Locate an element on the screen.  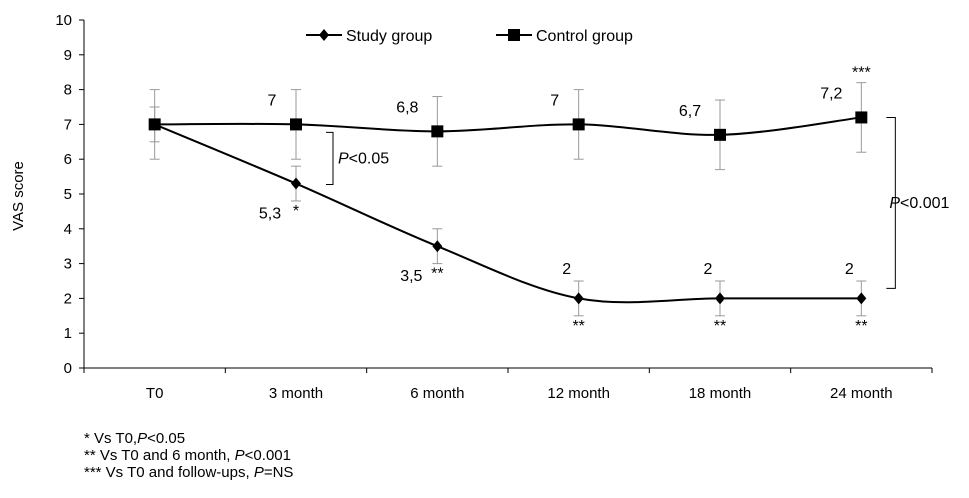
significance-mark: *** is located at coordinates (861, 73).